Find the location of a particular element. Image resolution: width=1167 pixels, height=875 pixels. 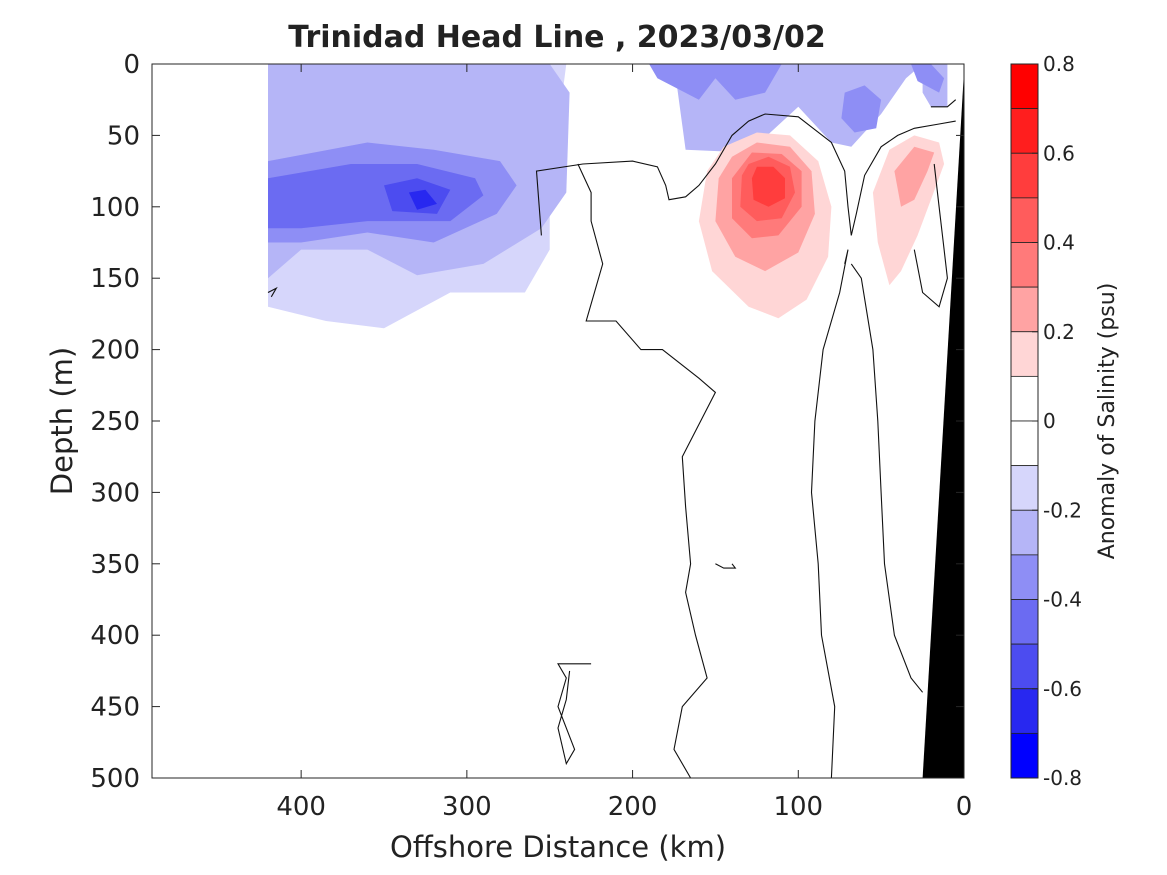

colorbar-ticks: 0.8 0.6 0.4 0.2 0 -0.2 -0.4 -0.6 -0.8 is located at coordinates (1057, 421).